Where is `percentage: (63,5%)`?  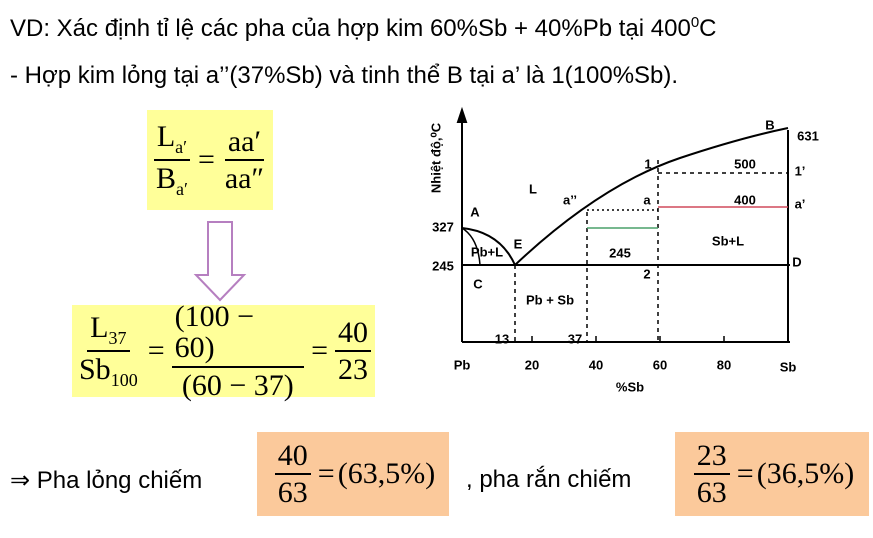 percentage: (63,5%) is located at coordinates (386, 473).